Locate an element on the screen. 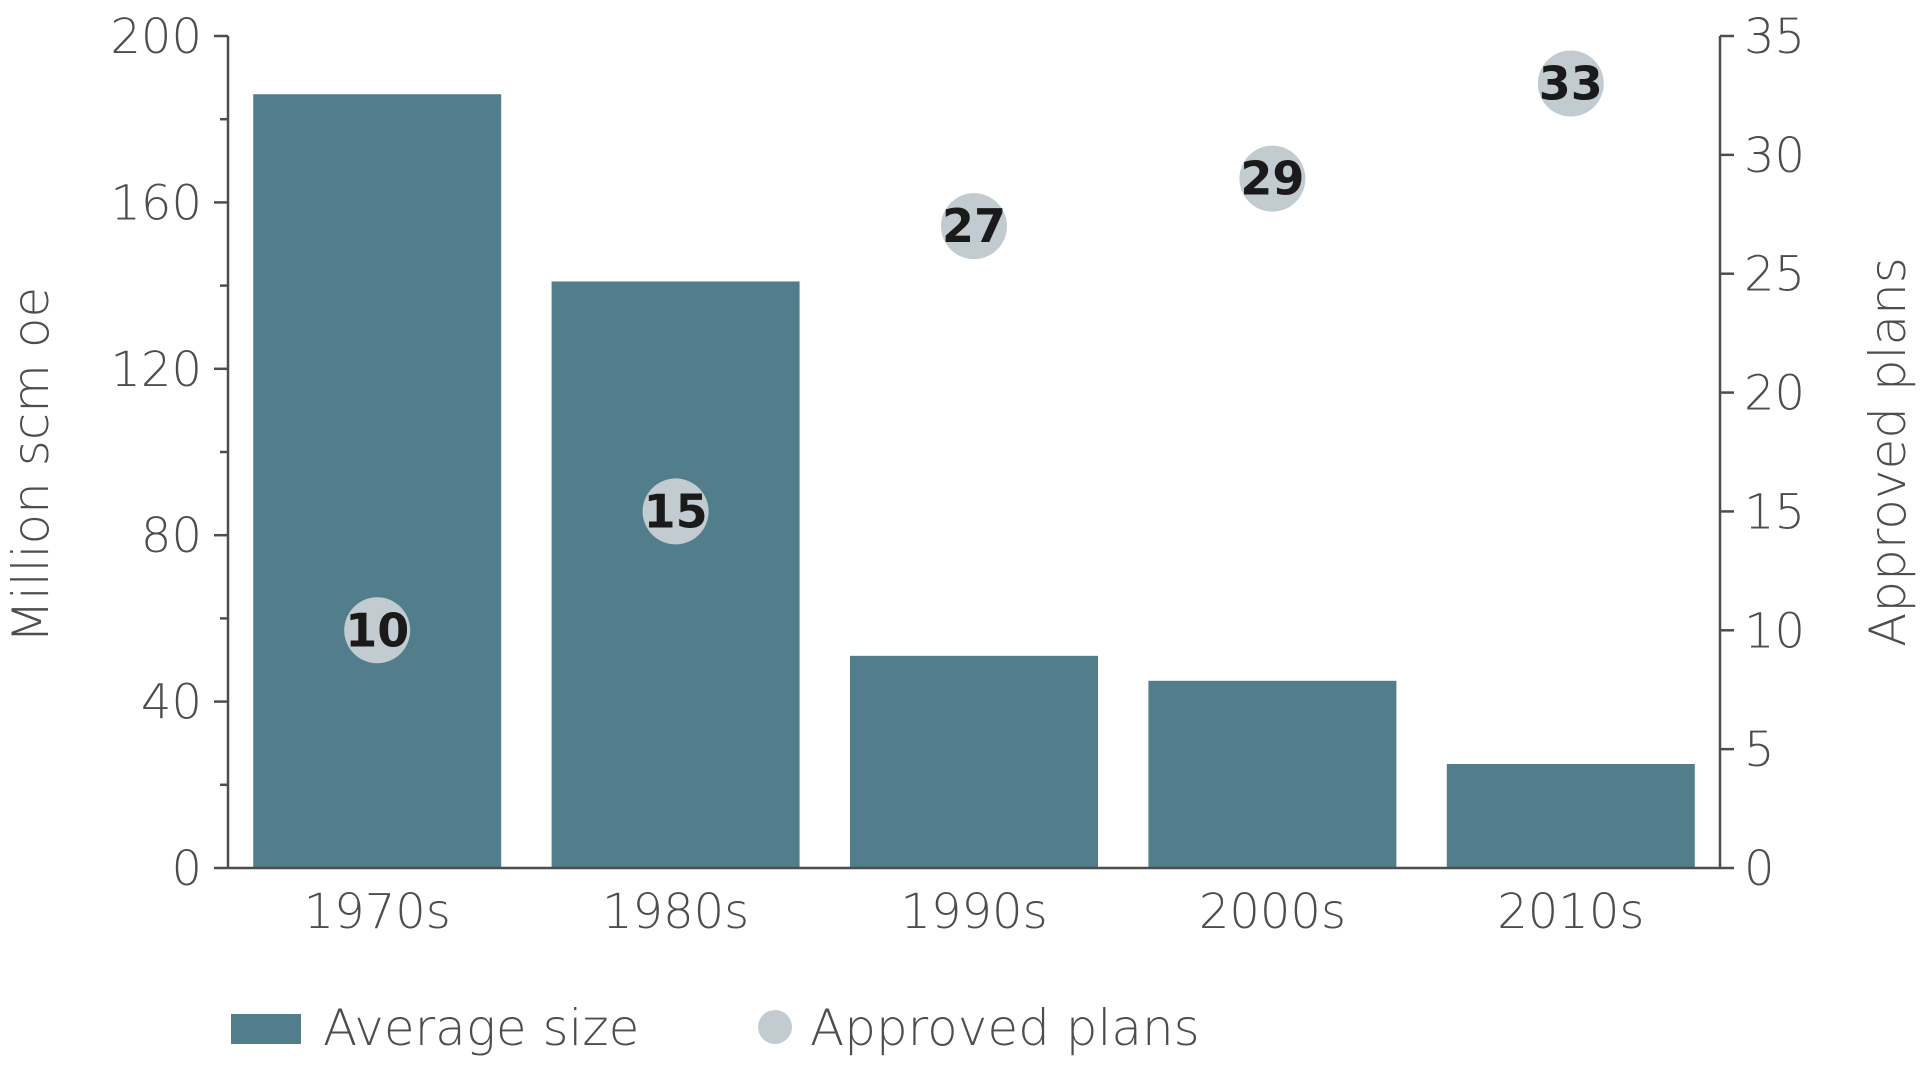  dot-data-label: 29 is located at coordinates (1272, 179).